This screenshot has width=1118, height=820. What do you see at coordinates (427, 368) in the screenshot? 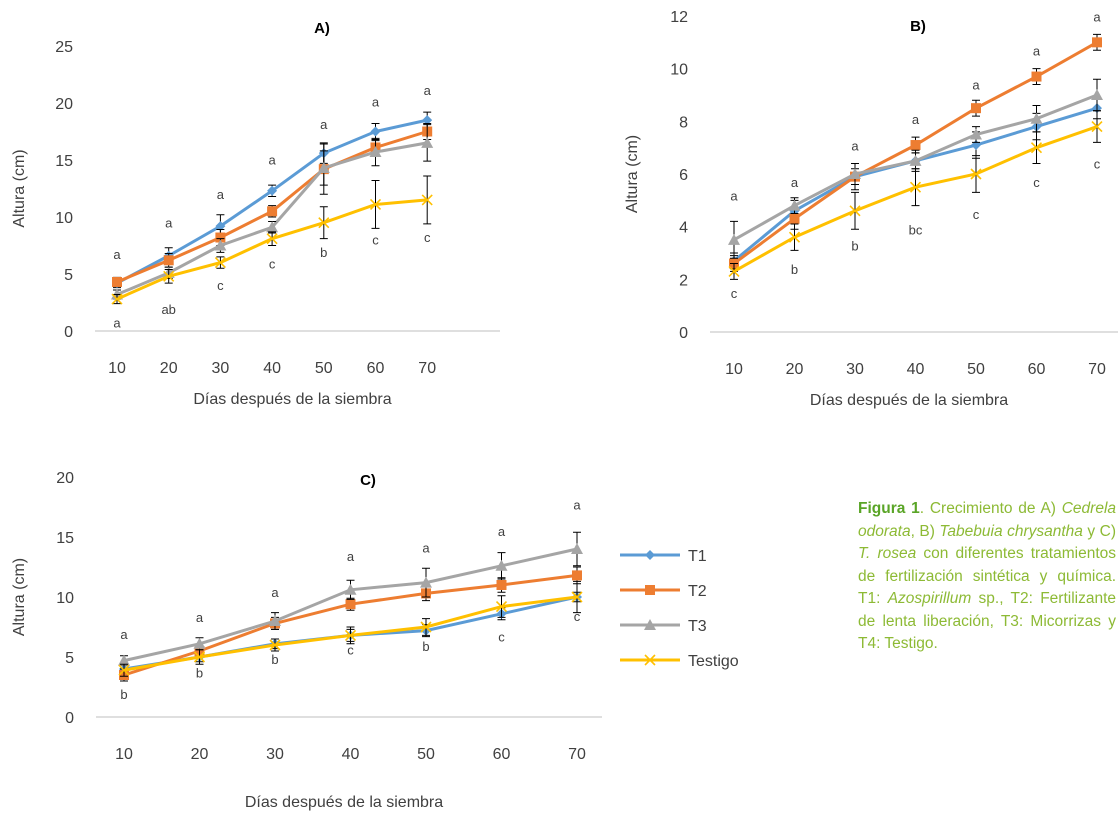
I see `x-tick-label: 70` at bounding box center [427, 368].